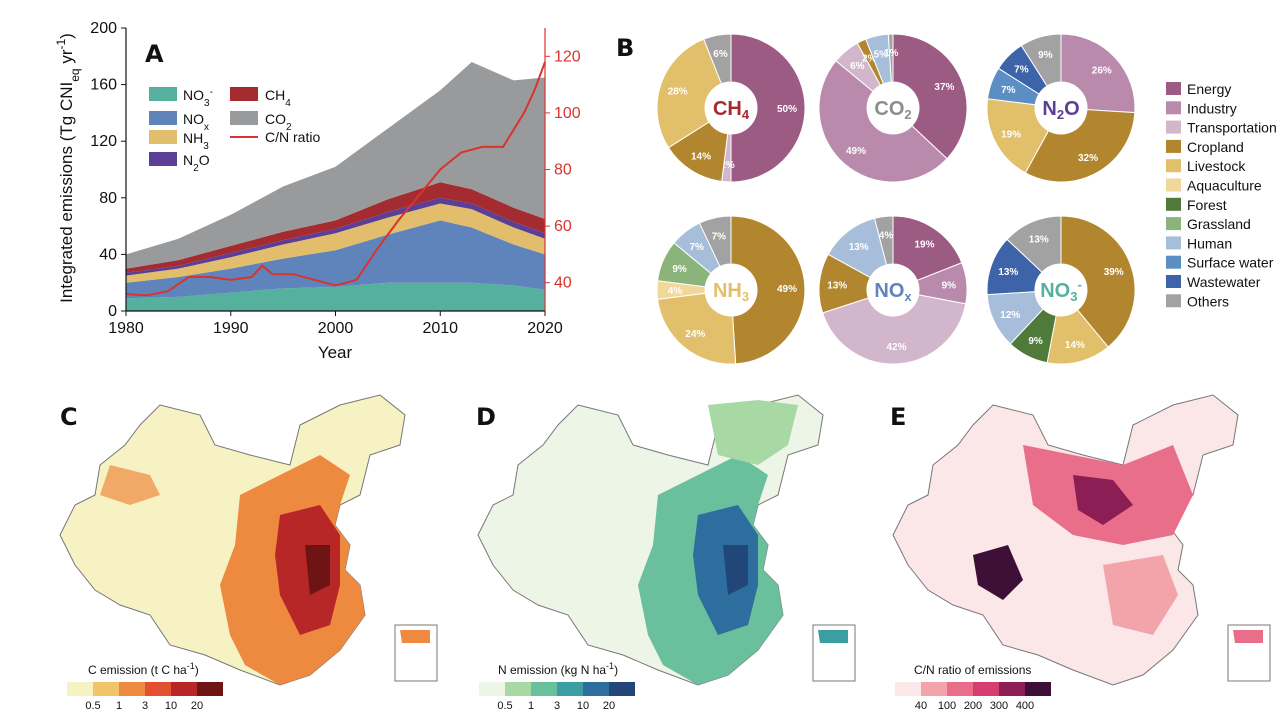 The image size is (1286, 717). I want to click on colorbar-tick-label: 300, so click(999, 706).